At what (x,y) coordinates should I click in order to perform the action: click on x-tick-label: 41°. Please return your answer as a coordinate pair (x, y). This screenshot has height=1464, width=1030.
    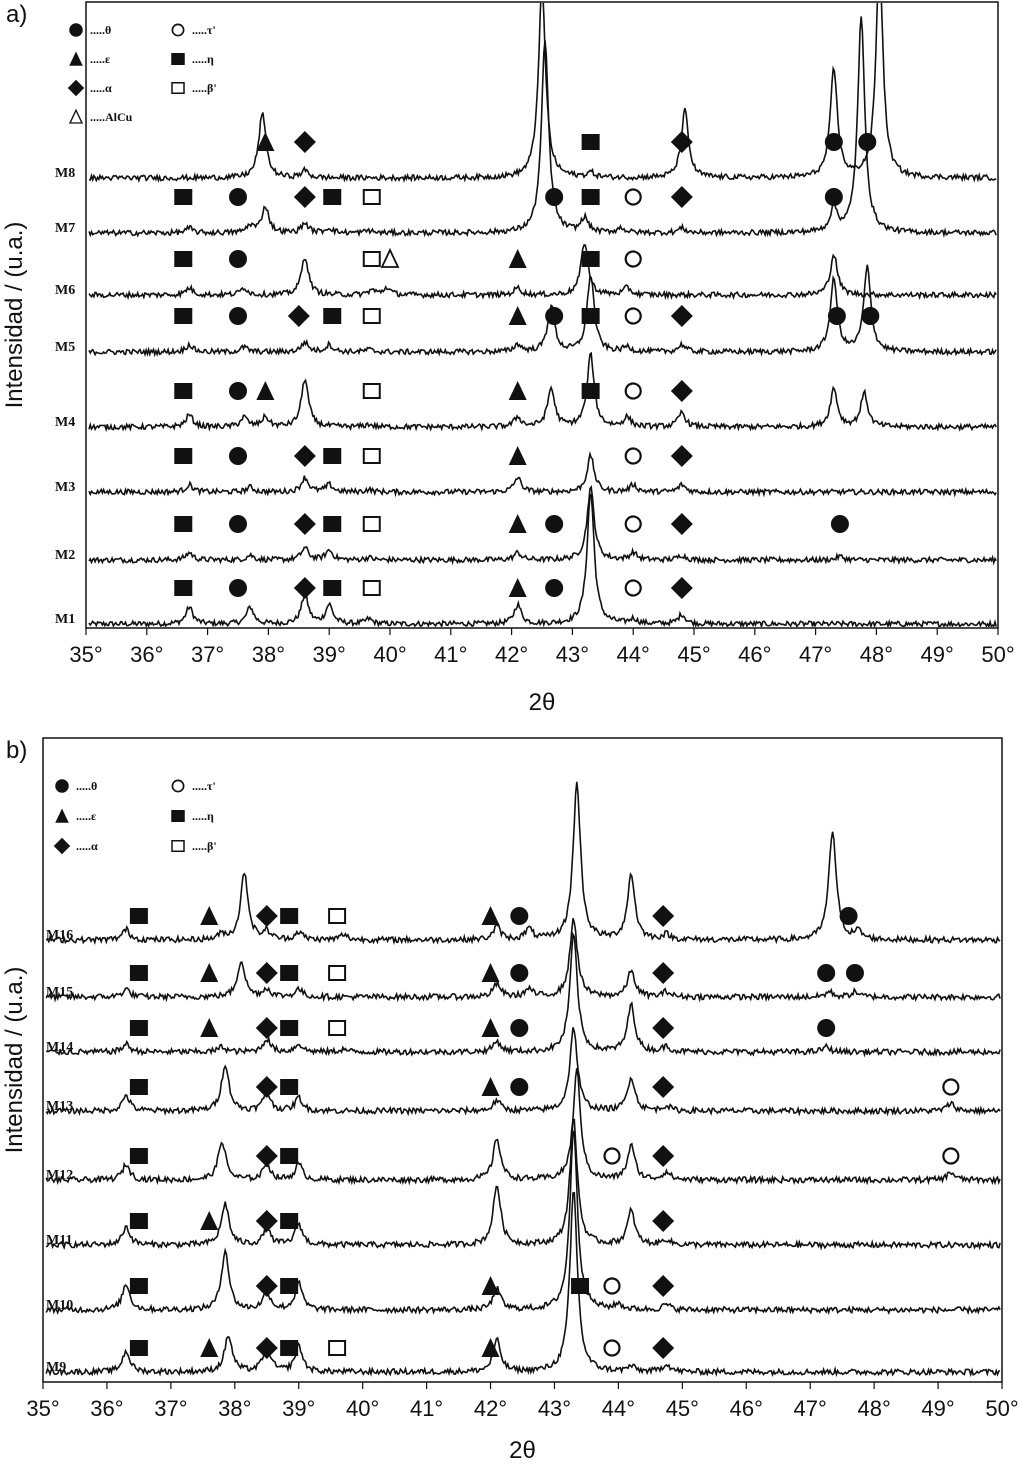
    Looking at the image, I should click on (450, 654).